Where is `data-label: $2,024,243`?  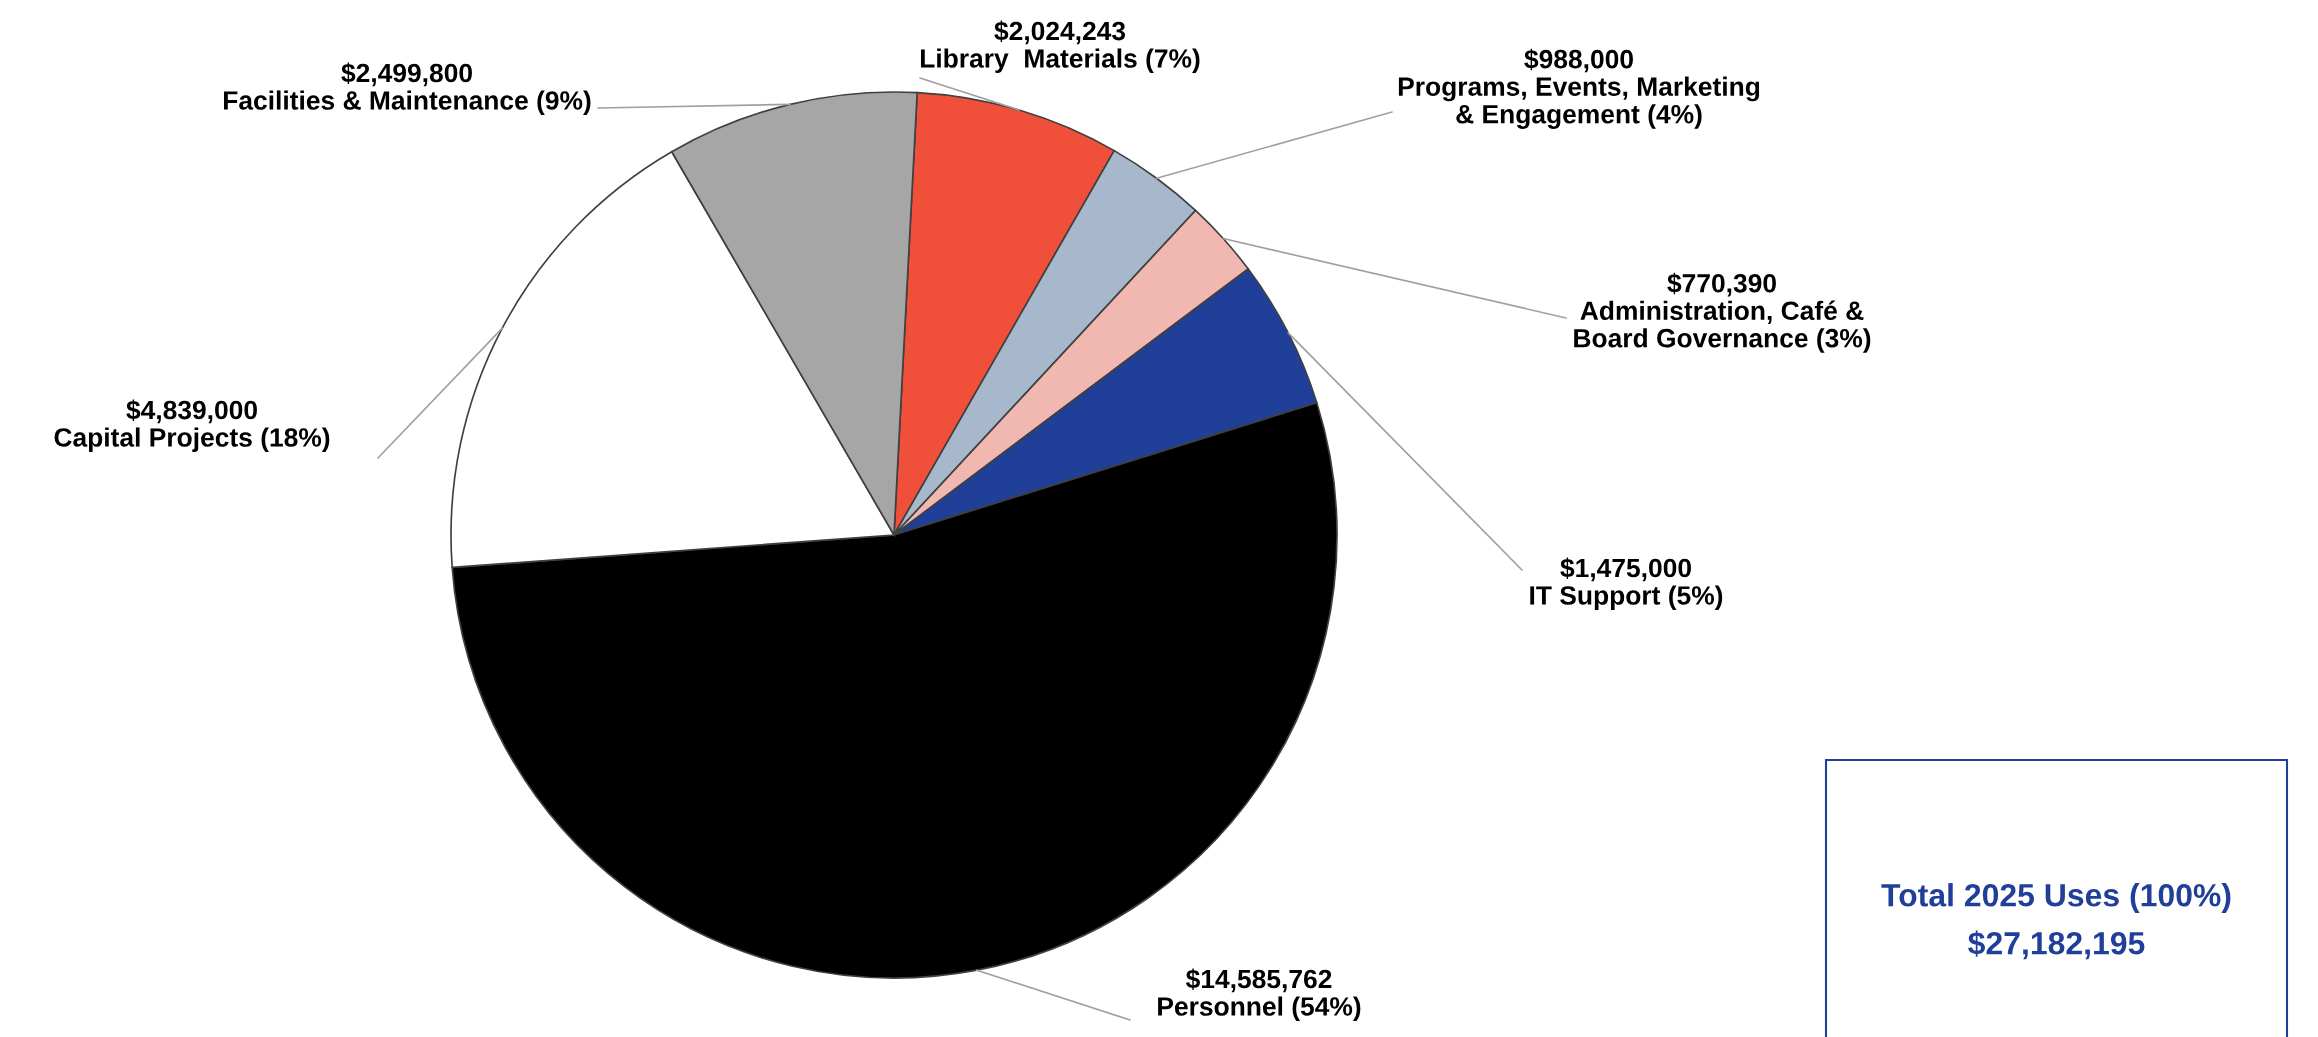
data-label: $2,024,243 is located at coordinates (1060, 32).